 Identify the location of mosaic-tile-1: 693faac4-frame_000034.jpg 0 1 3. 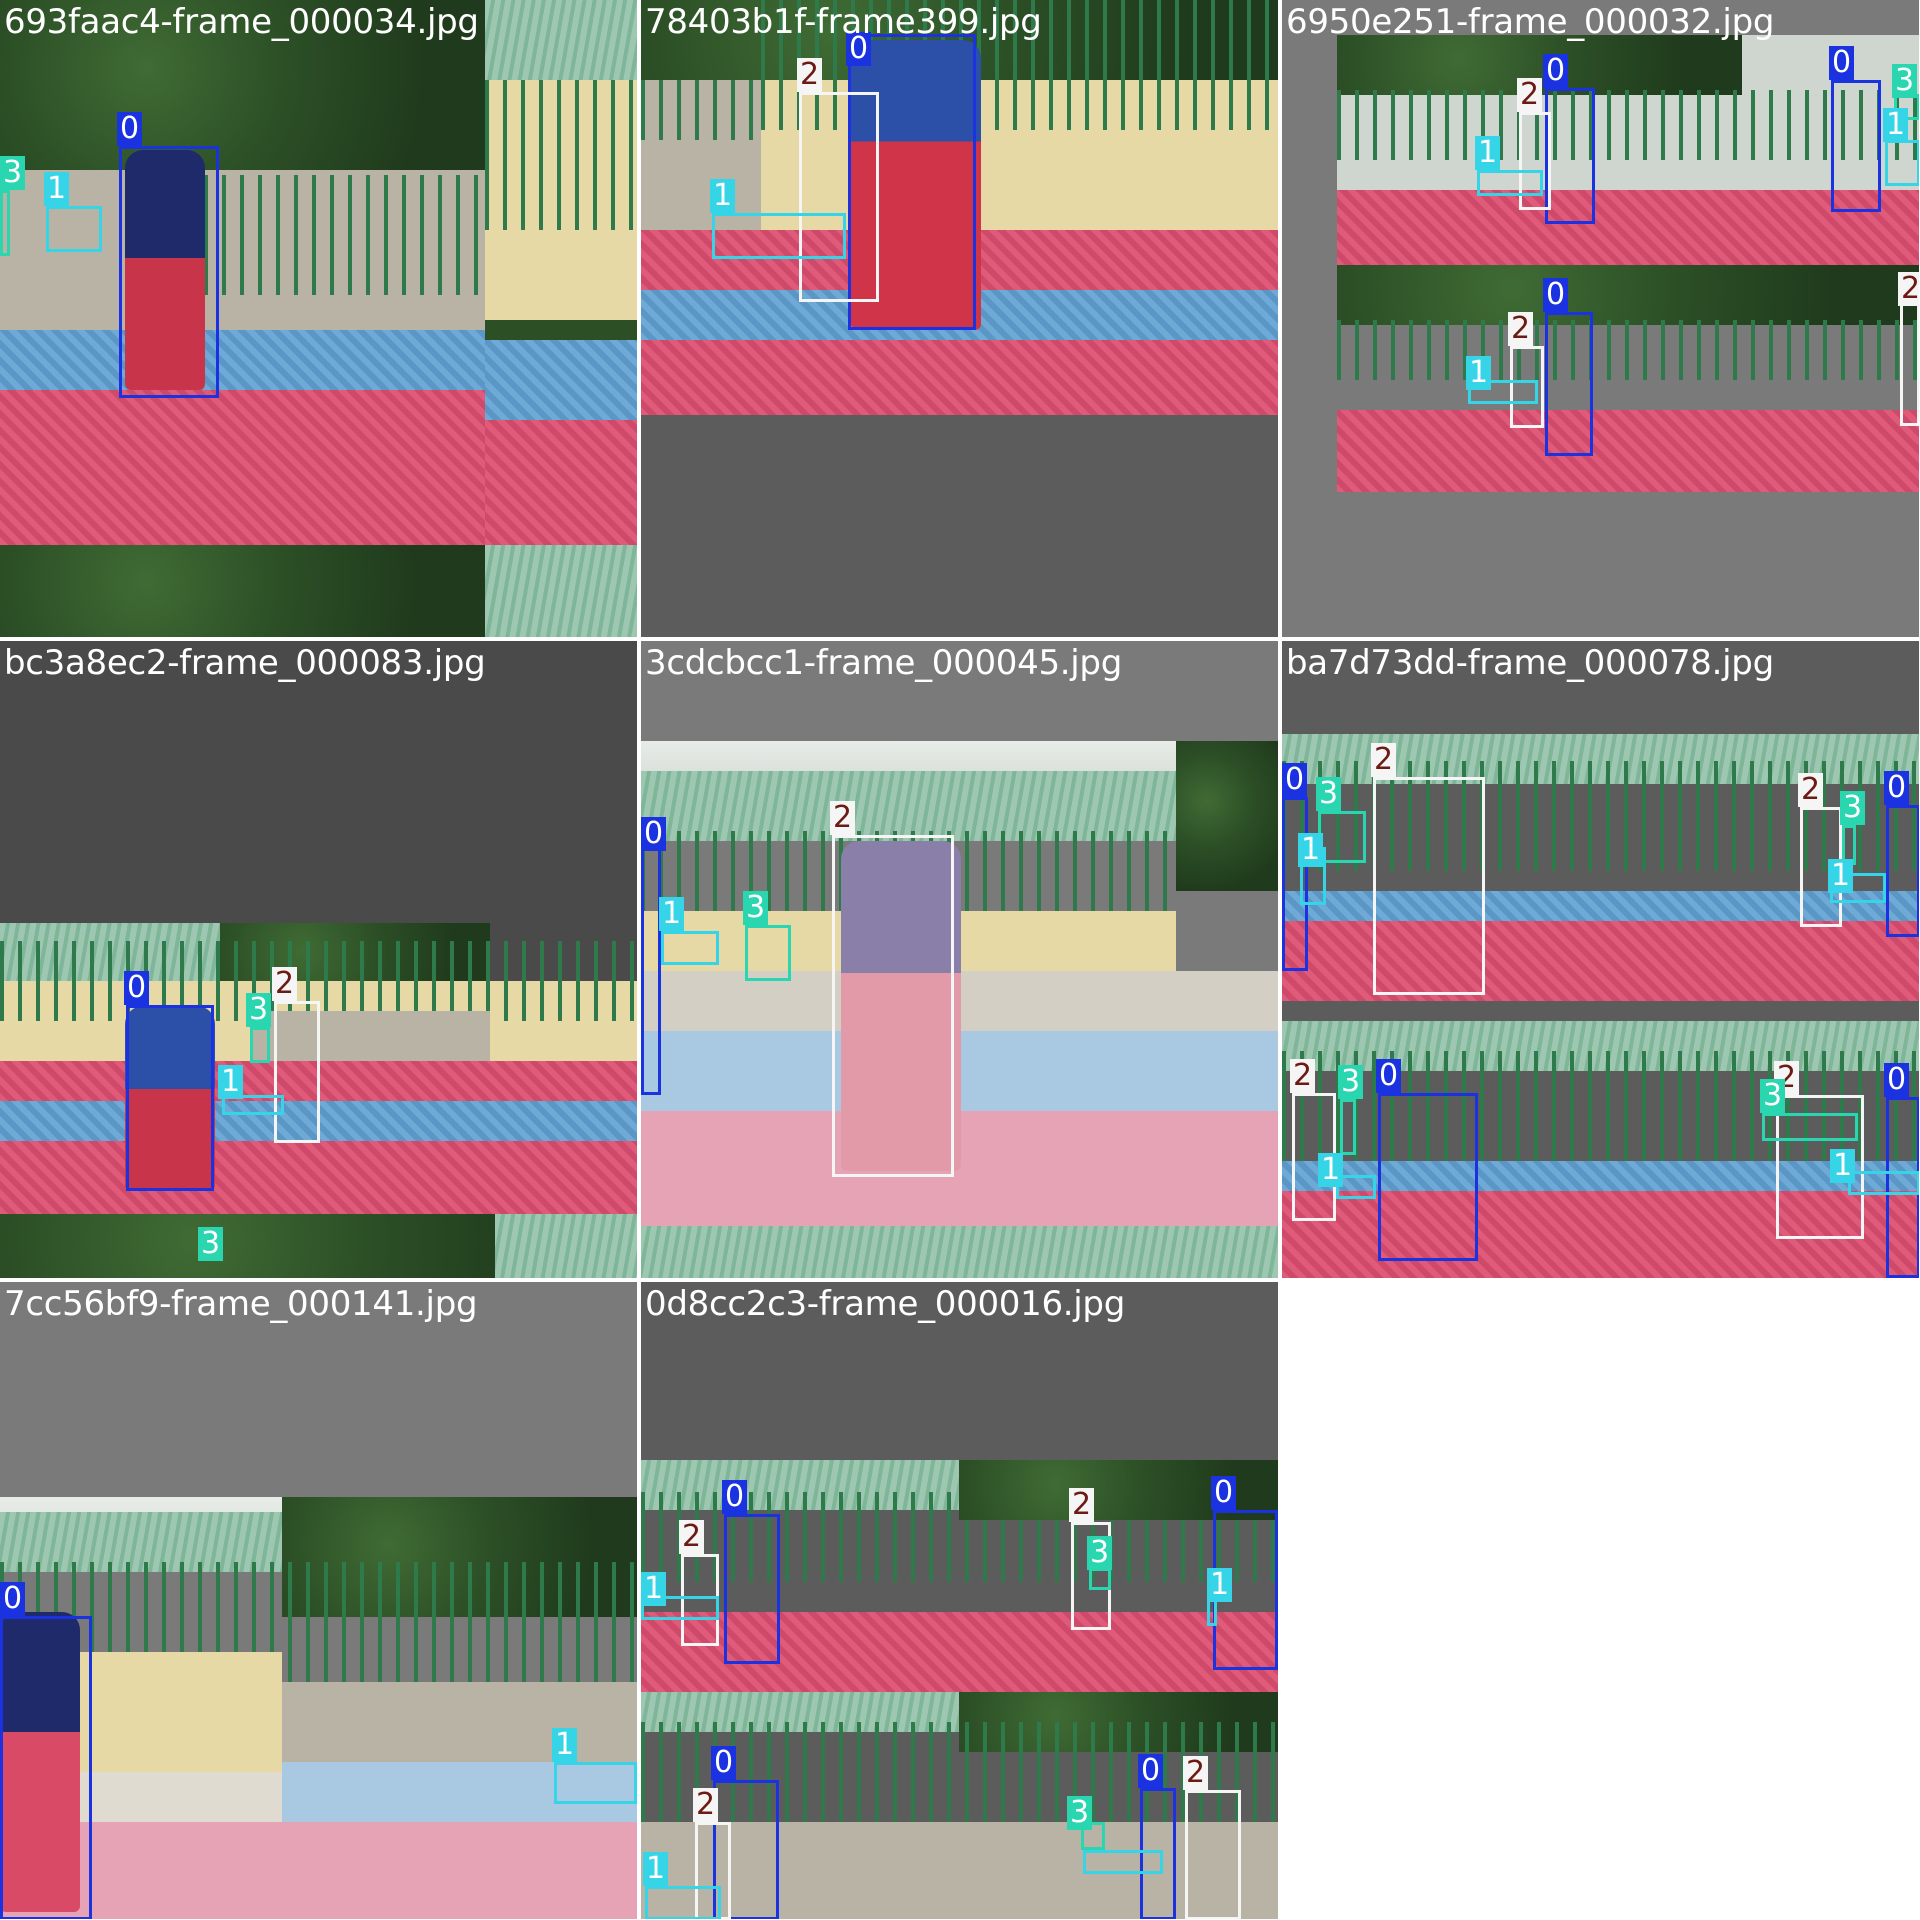
(318, 318).